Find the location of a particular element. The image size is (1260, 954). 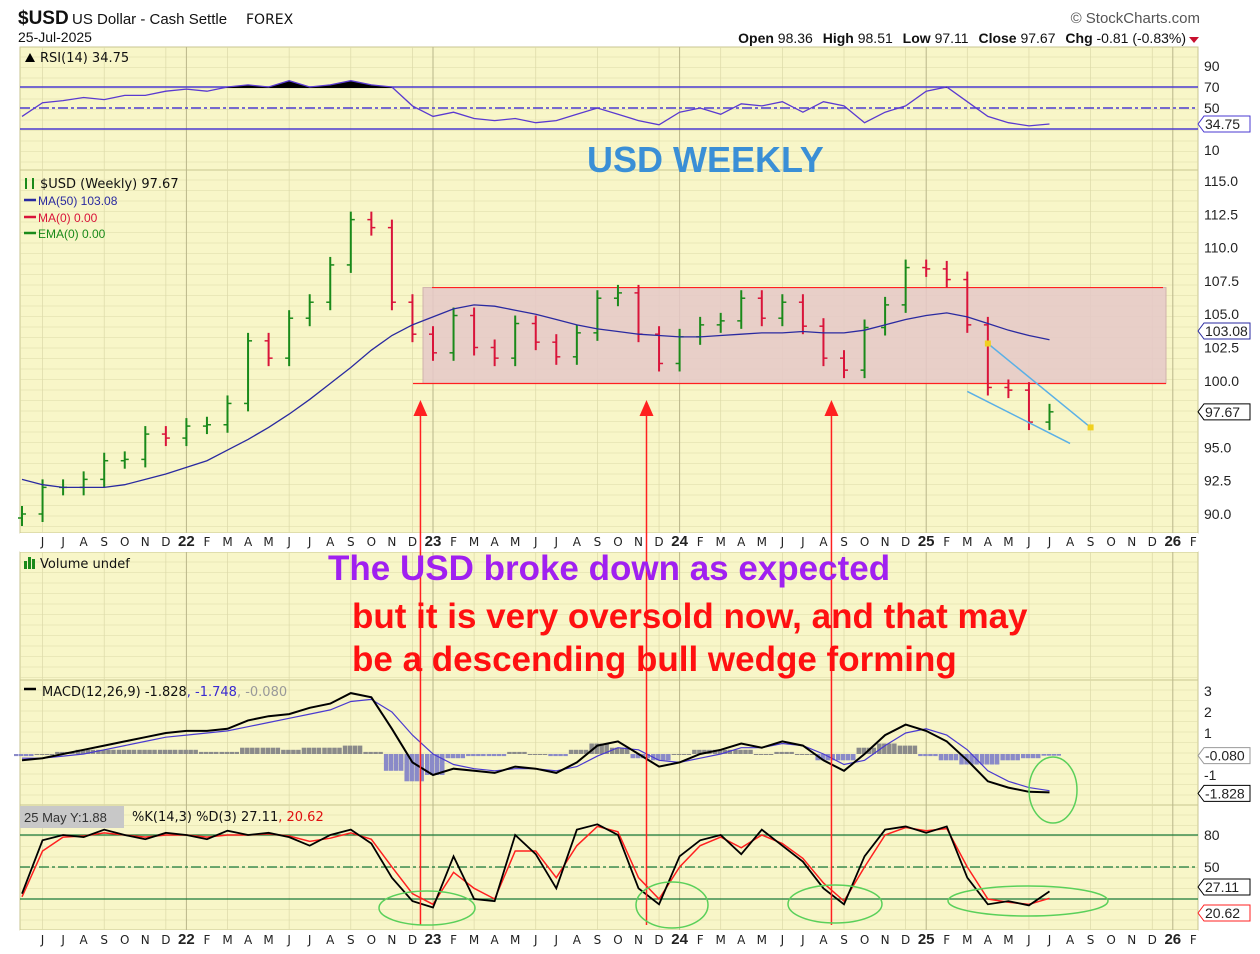

rsi-overbought-fill is located at coordinates (536, 84).